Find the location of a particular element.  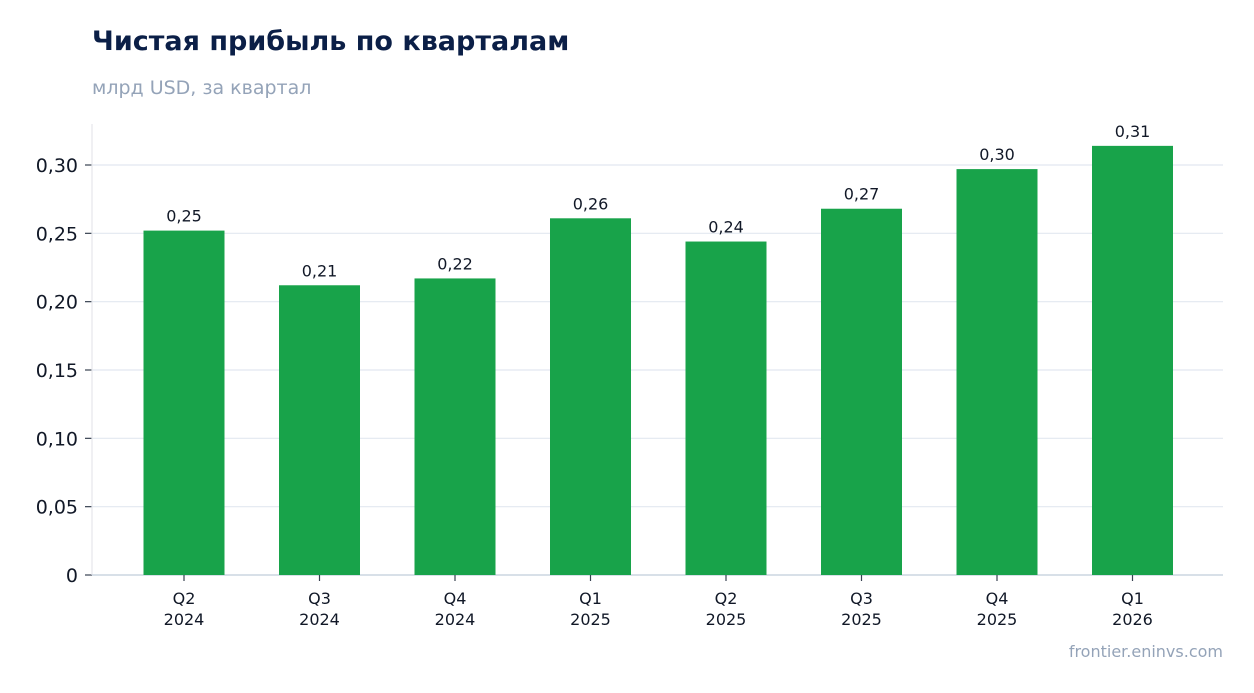

y-tick-labels: 0 0,05 0,10 0,15 0,20 0,25 0,30 is located at coordinates (57, 371).